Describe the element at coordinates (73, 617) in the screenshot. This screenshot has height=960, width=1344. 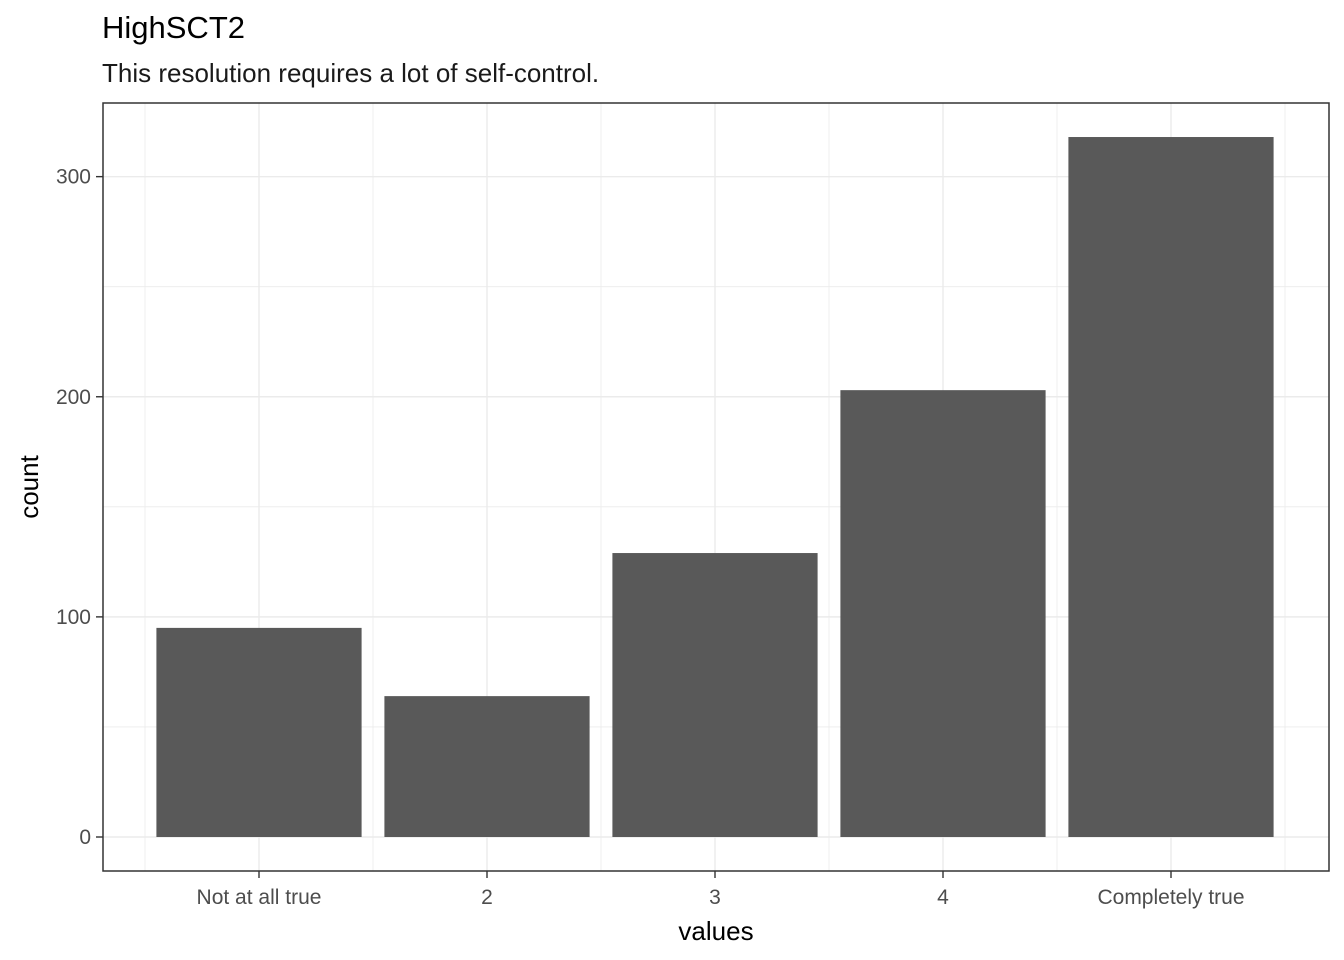
I see `y-tick-label: 100` at that location.